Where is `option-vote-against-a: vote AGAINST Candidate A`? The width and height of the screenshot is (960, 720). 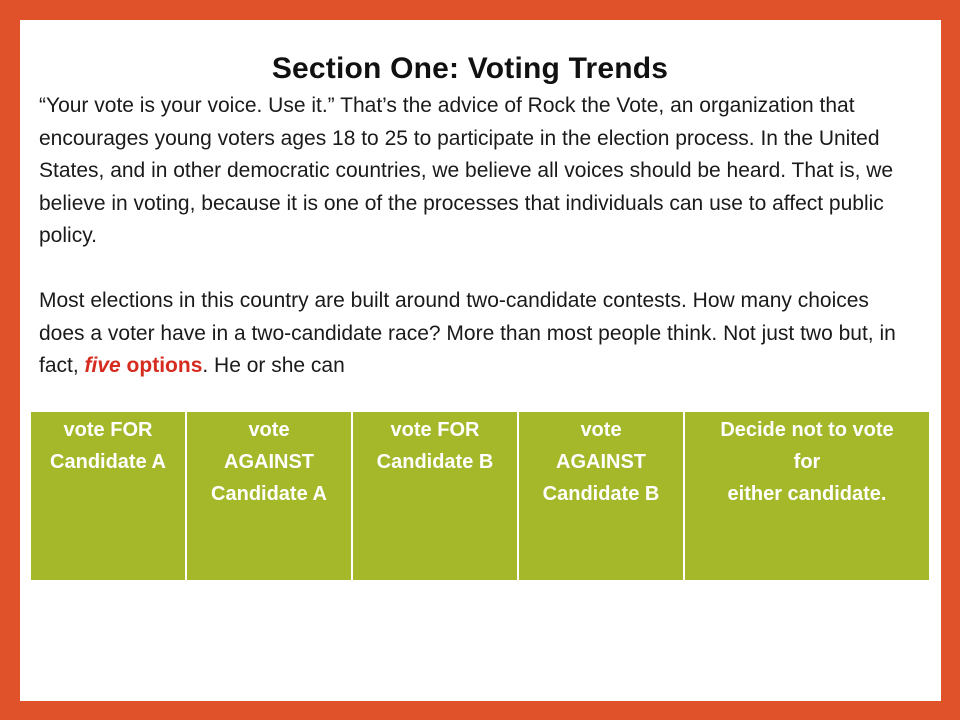 option-vote-against-a: vote AGAINST Candidate A is located at coordinates (270, 496).